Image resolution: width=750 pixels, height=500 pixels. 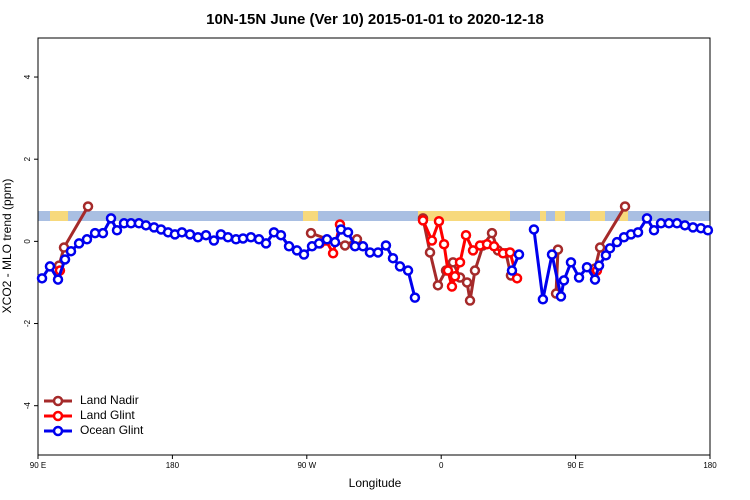 What do you see at coordinates (374, 216) in the screenshot?
I see `land-ocean-strip` at bounding box center [374, 216].